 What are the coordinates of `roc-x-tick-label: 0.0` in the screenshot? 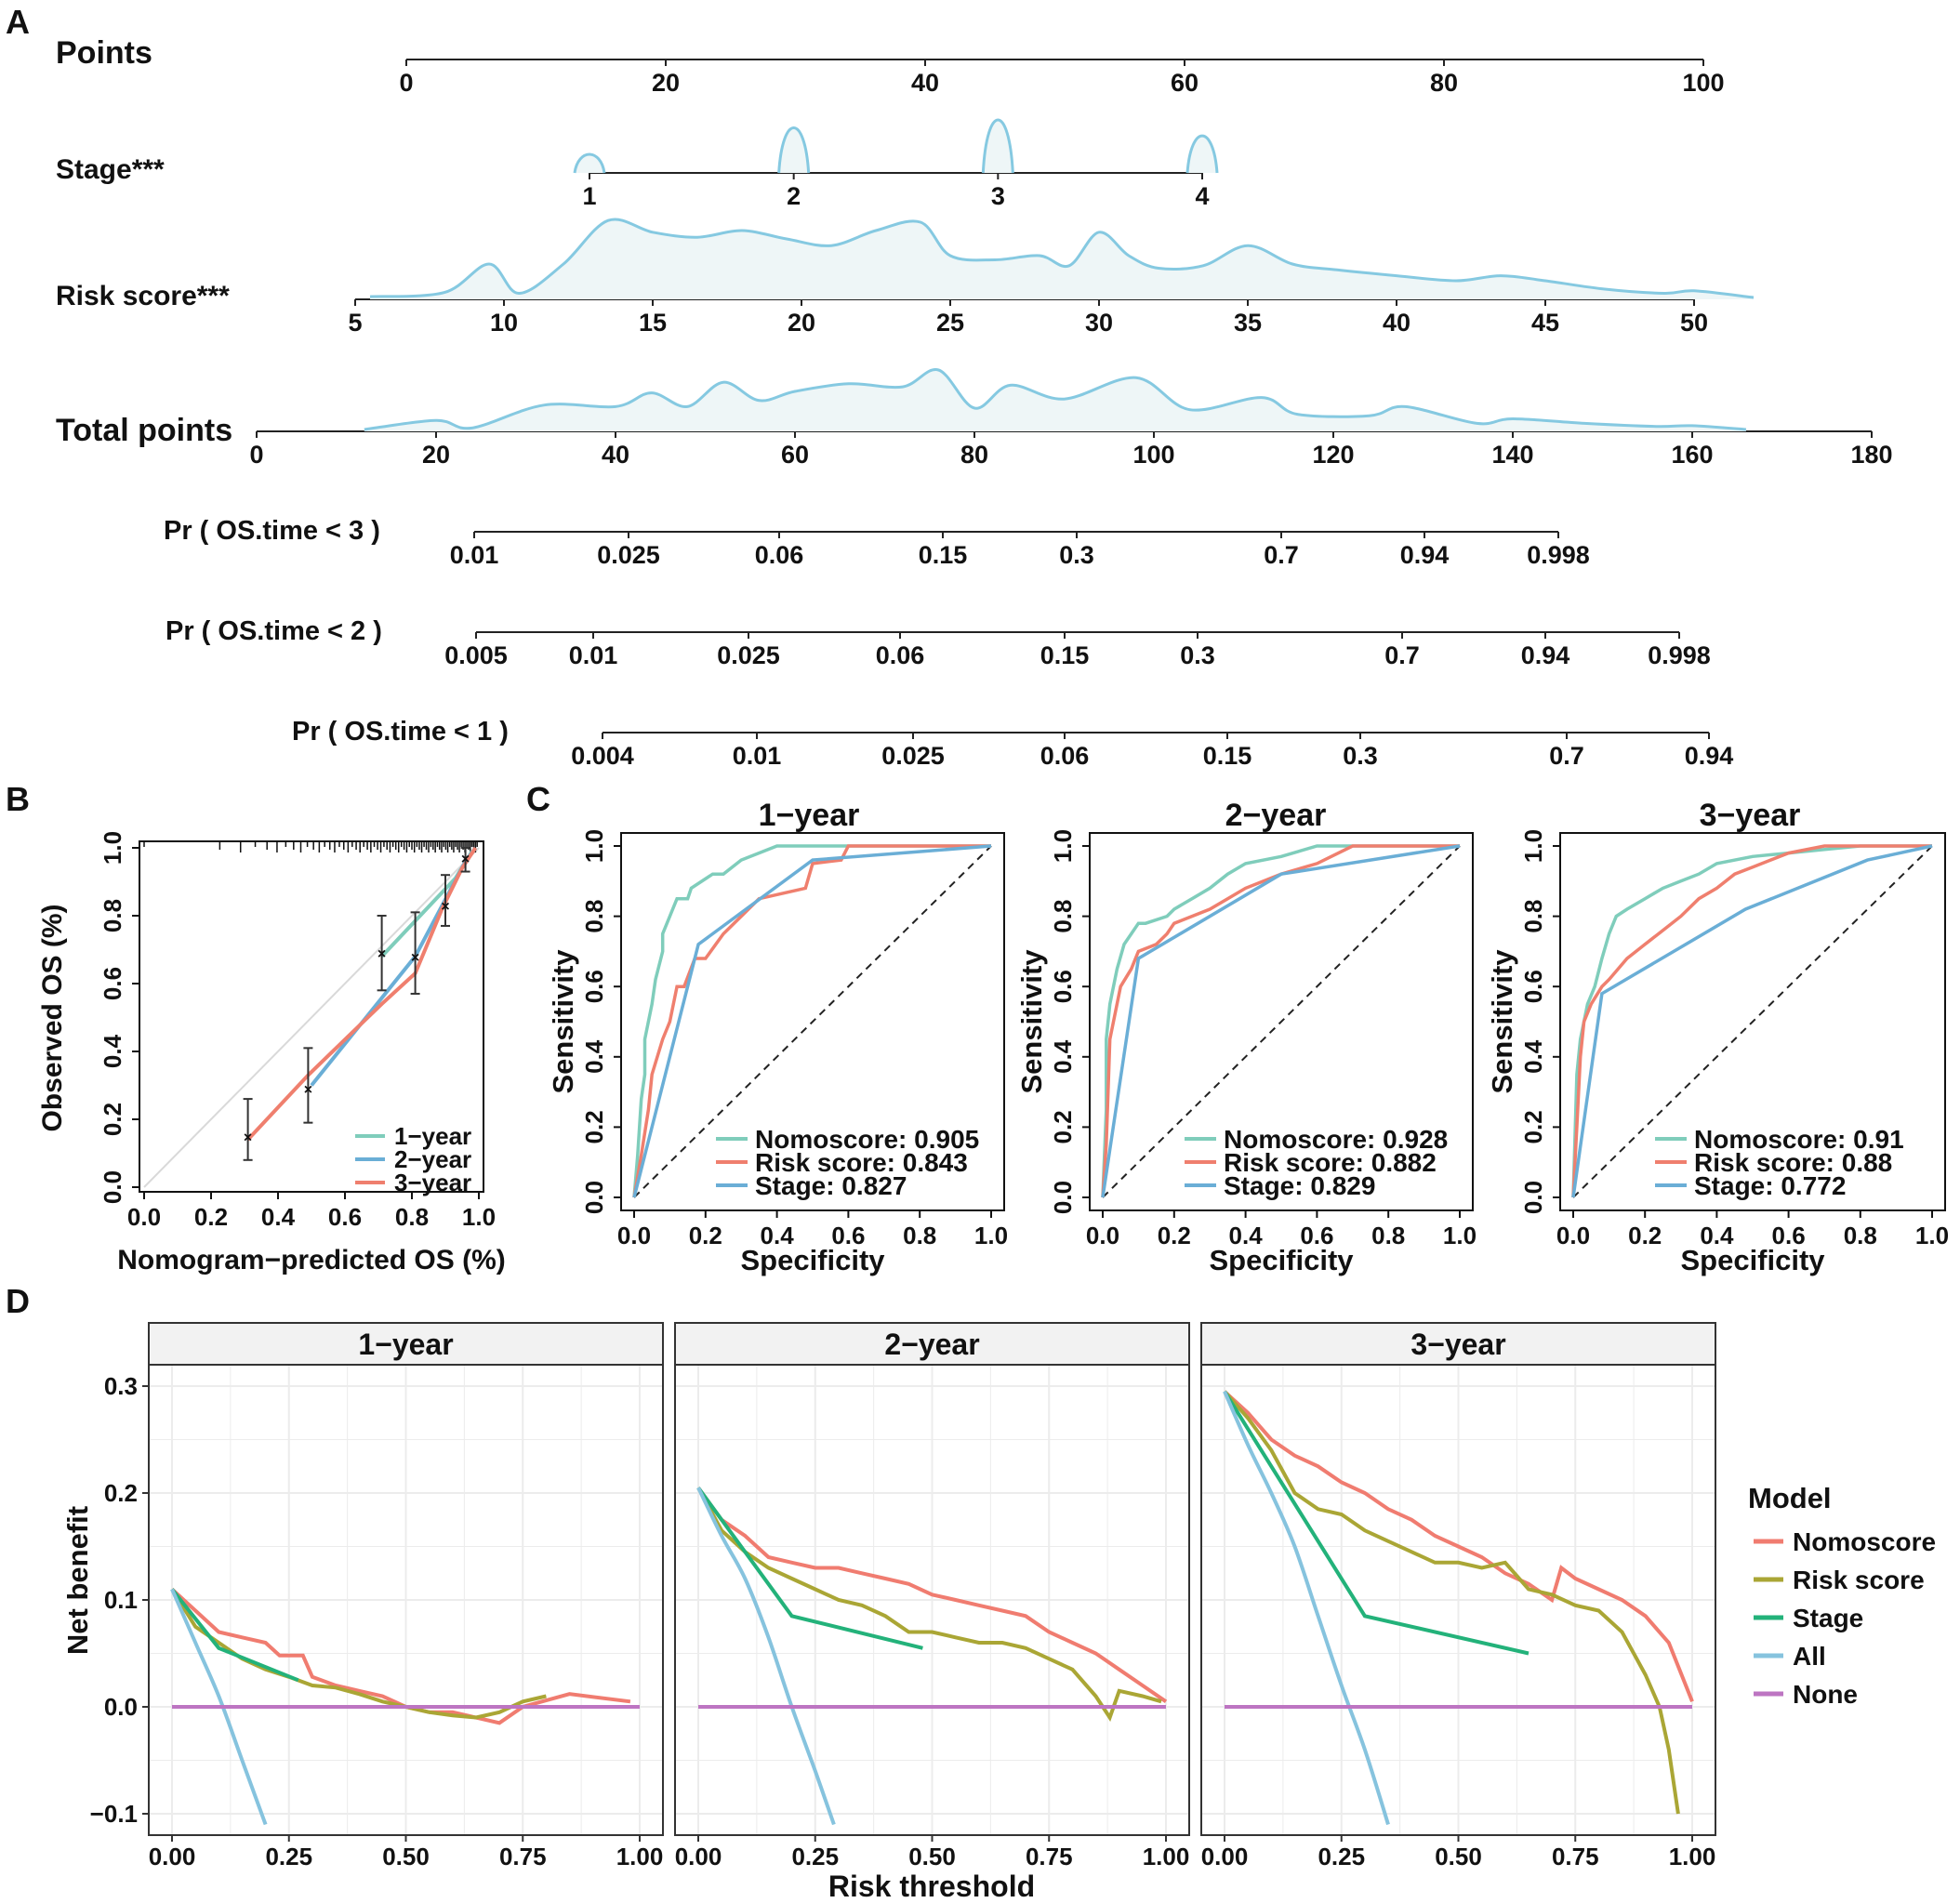 It's located at (634, 1236).